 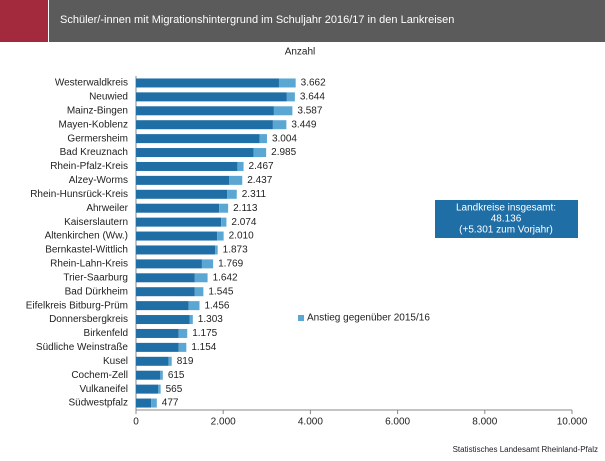 I want to click on total-label: 1.175, so click(x=204, y=333).